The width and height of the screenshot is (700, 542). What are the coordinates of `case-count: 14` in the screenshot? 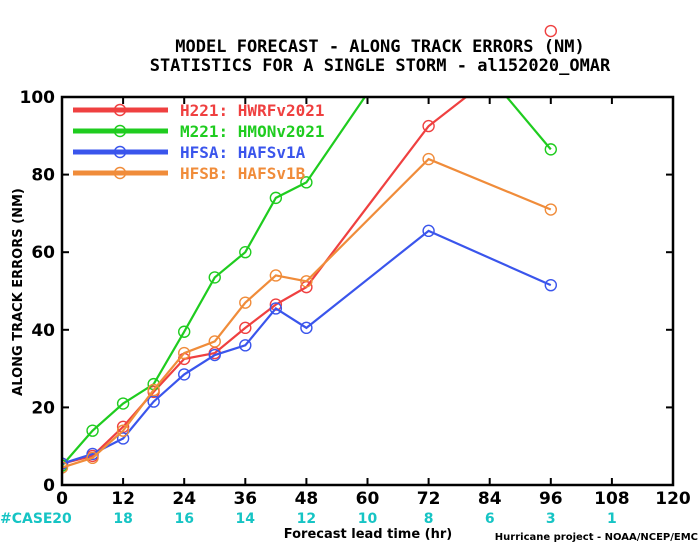 It's located at (246, 519).